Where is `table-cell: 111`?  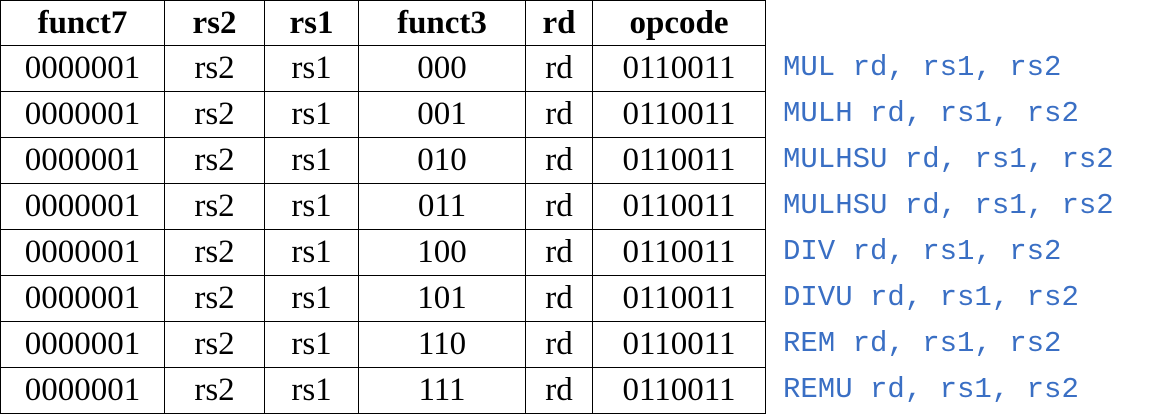
table-cell: 111 is located at coordinates (442, 390).